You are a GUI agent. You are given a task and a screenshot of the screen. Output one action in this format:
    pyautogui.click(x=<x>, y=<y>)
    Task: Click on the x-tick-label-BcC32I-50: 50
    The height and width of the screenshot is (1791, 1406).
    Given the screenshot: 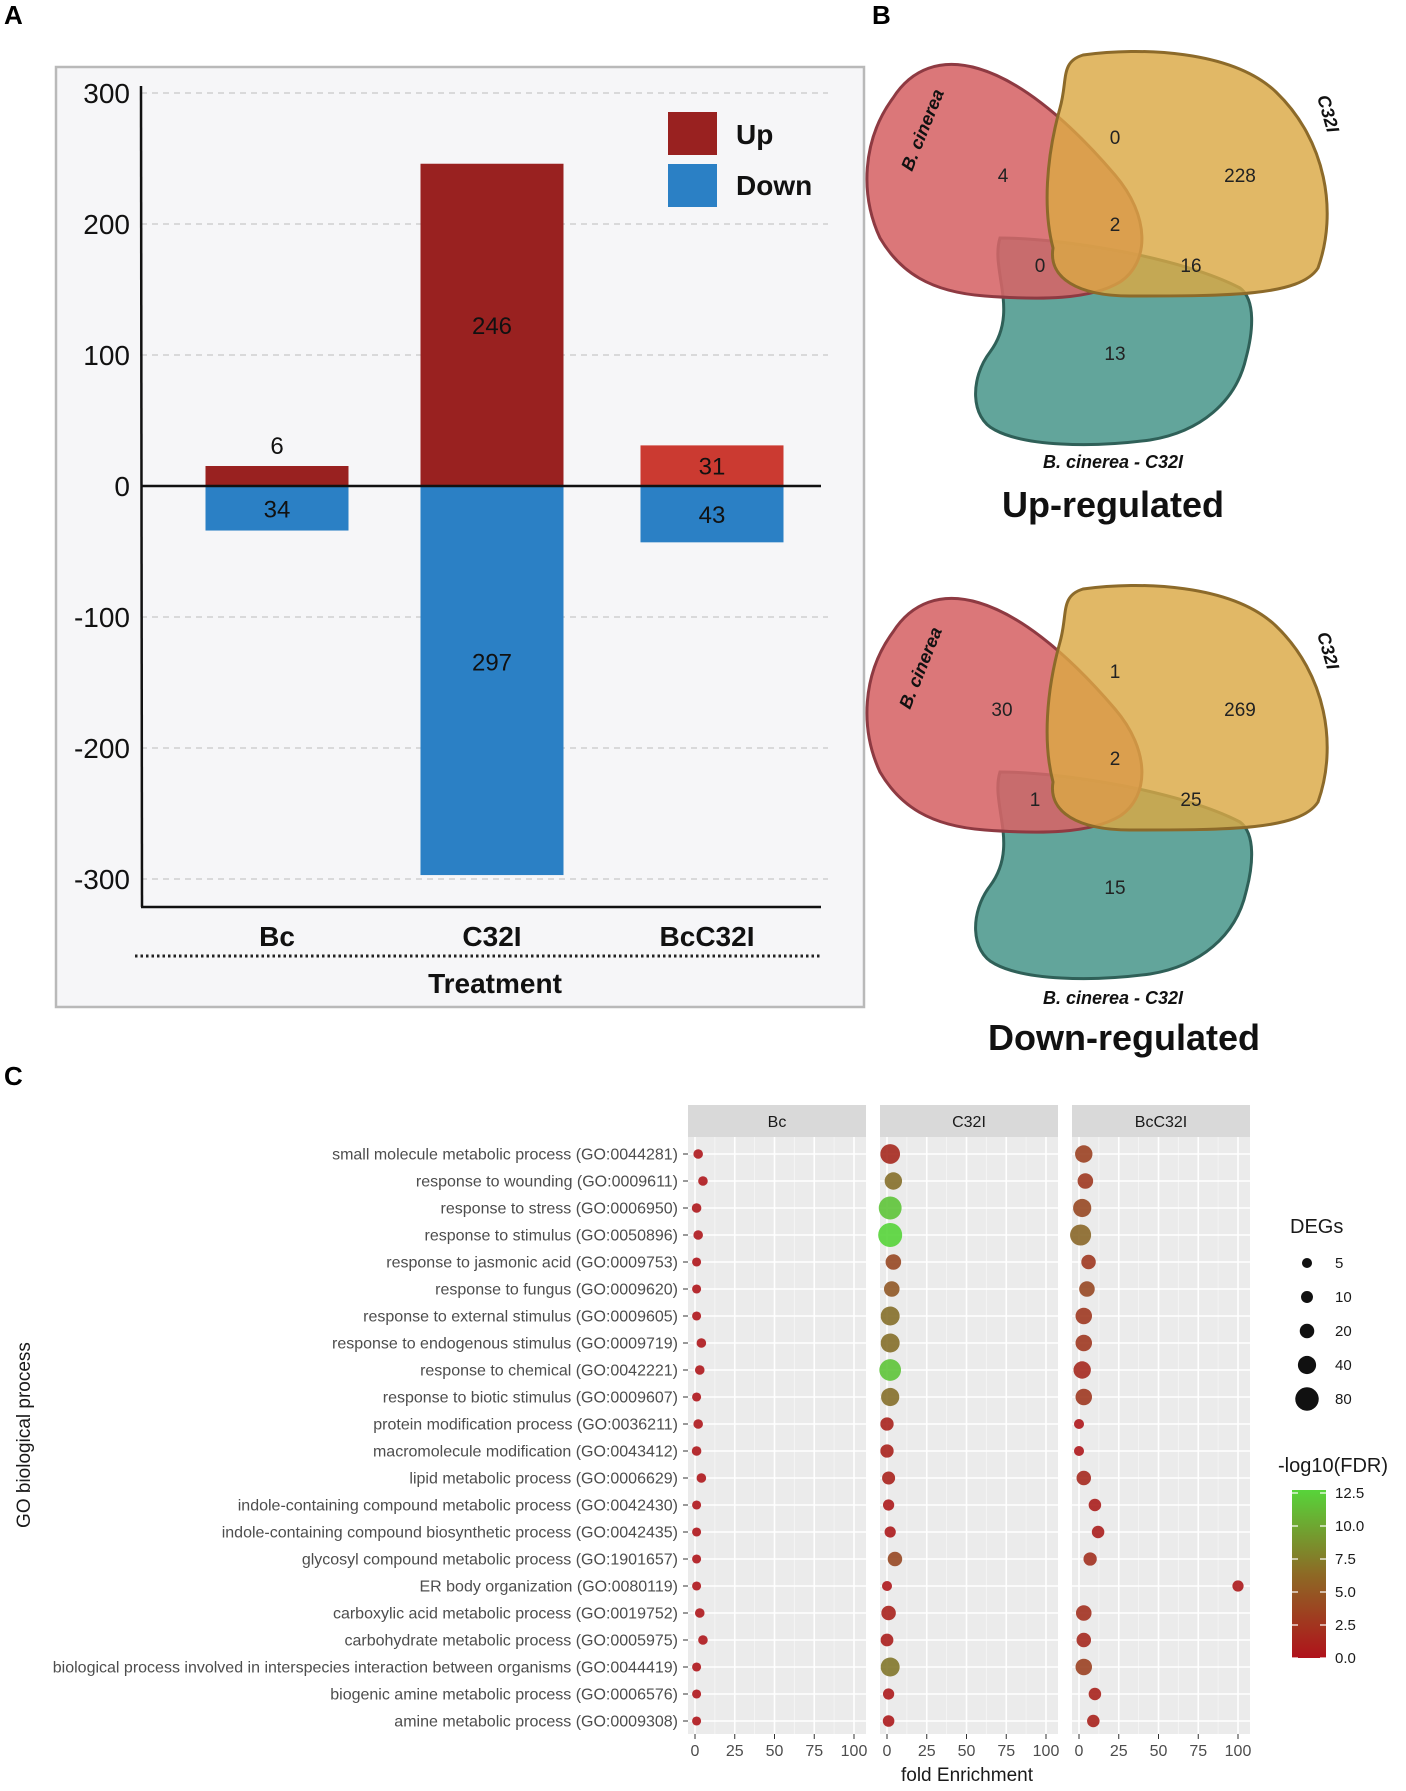 What is the action you would take?
    pyautogui.click(x=1159, y=1751)
    